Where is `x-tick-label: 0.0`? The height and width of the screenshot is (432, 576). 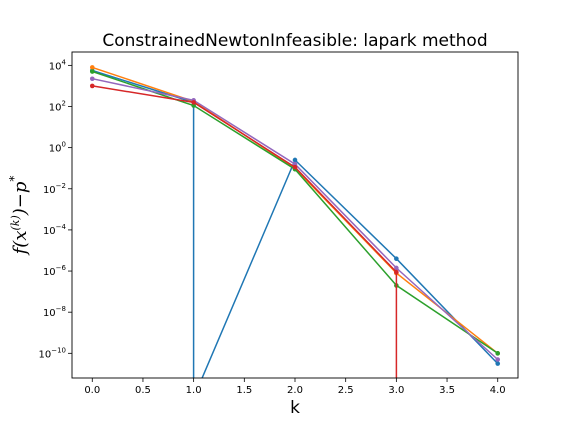 x-tick-label: 0.0 is located at coordinates (92, 390).